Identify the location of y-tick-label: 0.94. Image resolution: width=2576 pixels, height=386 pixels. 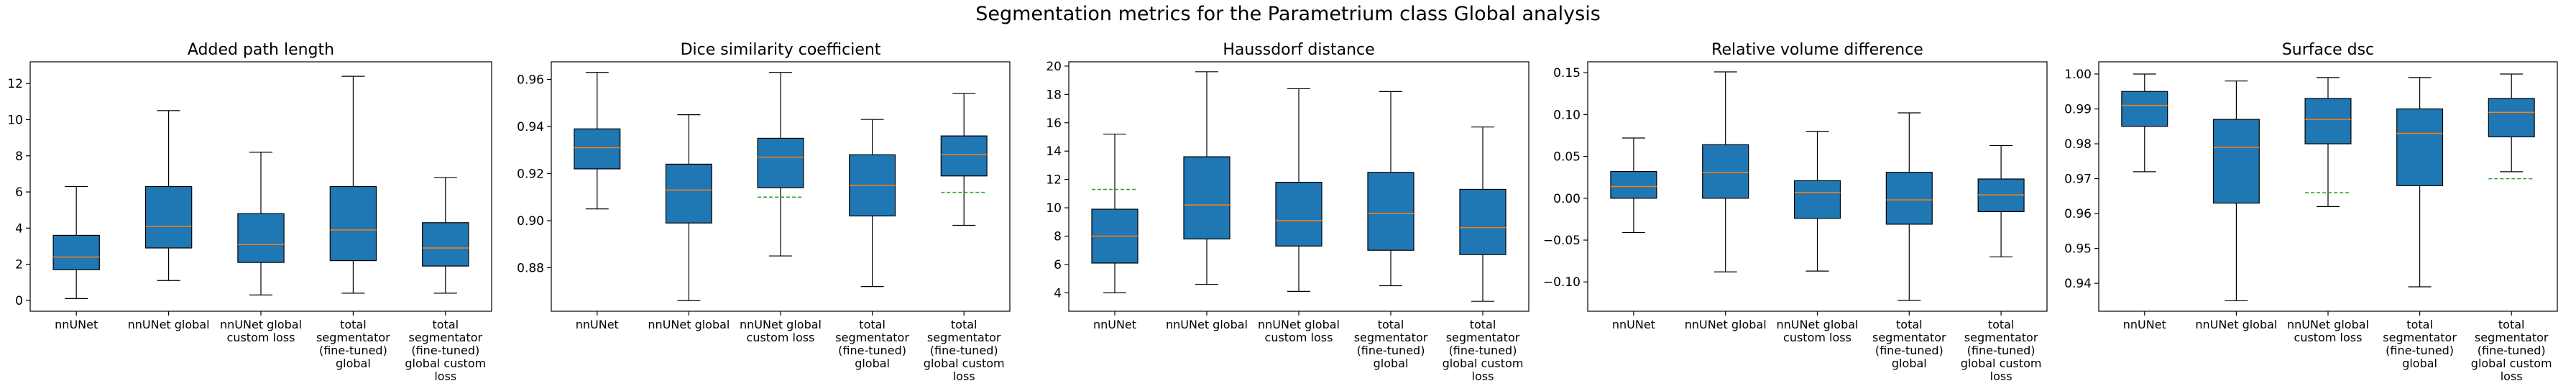
(2078, 284).